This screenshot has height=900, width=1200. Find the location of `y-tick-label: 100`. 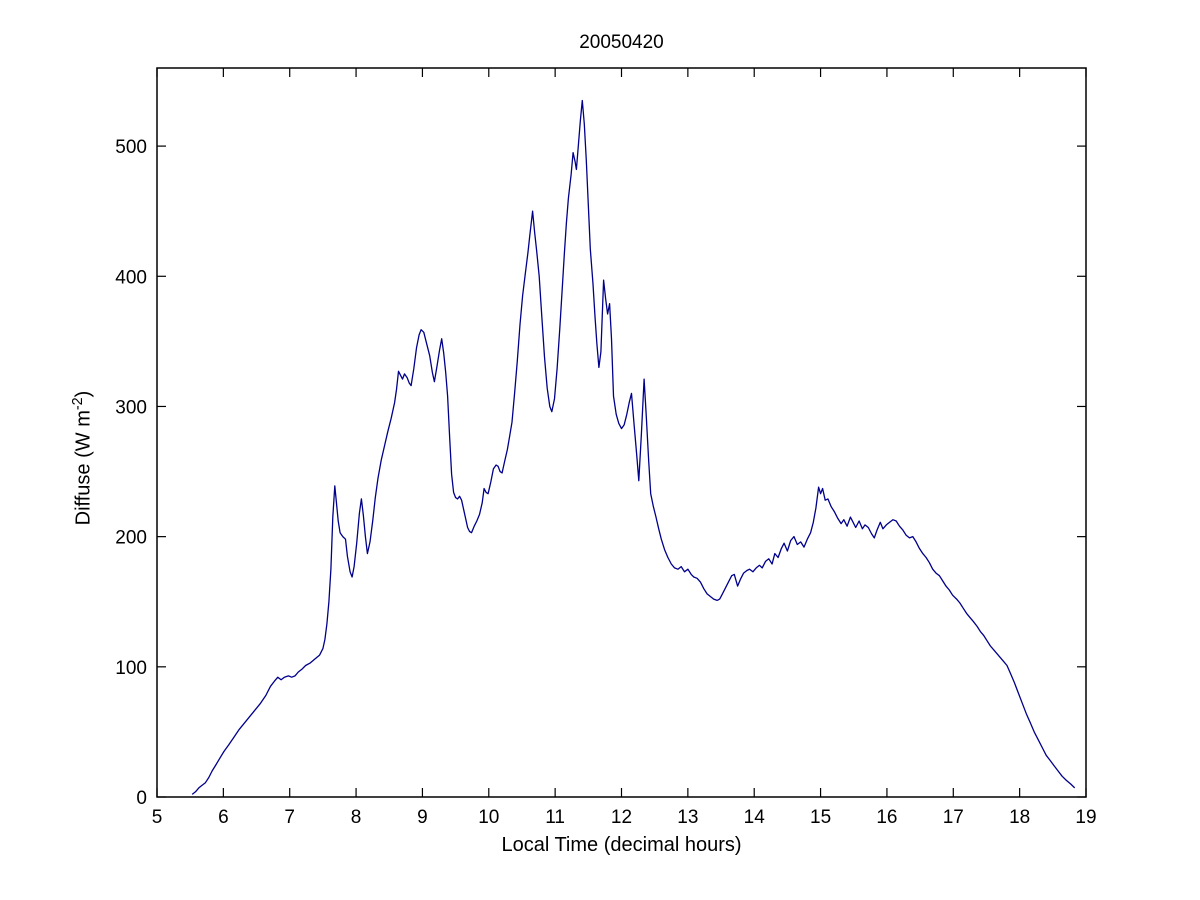

y-tick-label: 100 is located at coordinates (131, 668).